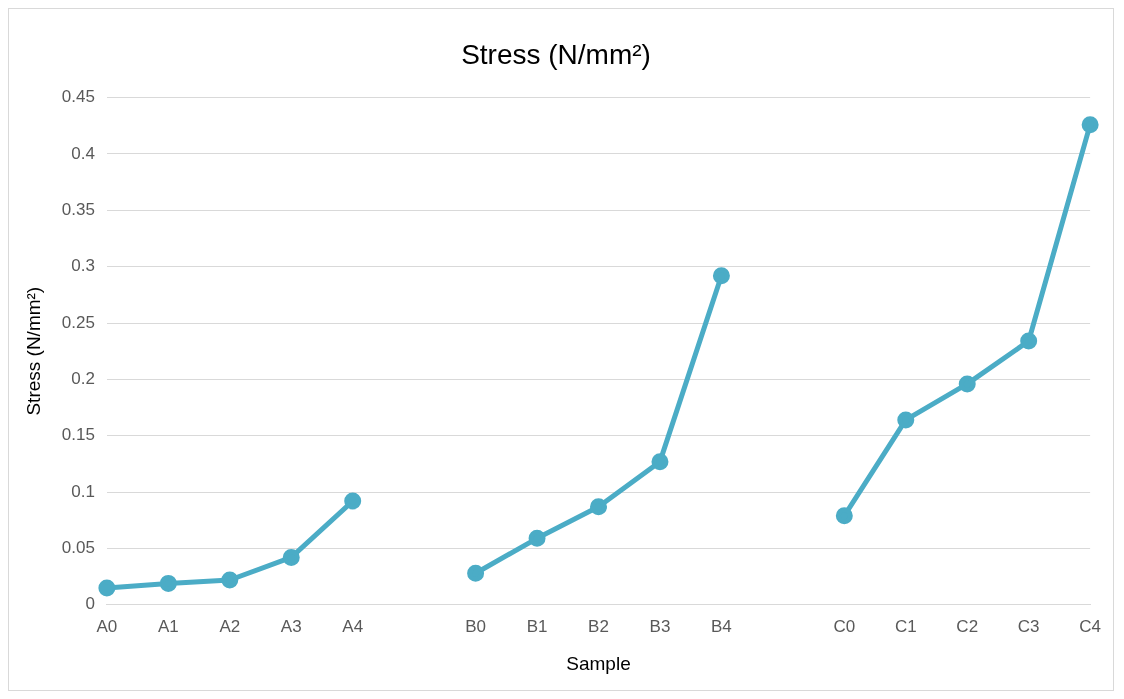 The image size is (1124, 699). I want to click on x-axis-title: Sample, so click(598, 663).